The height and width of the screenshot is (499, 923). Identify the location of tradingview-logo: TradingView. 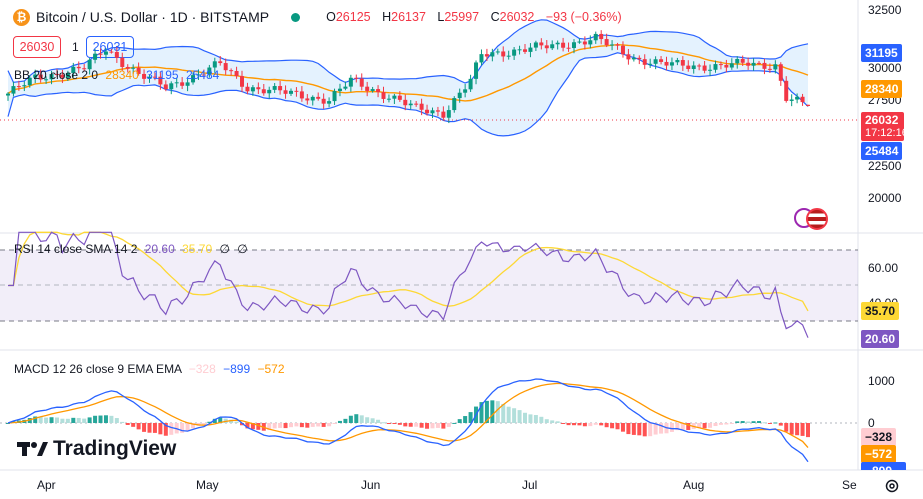
(96, 449).